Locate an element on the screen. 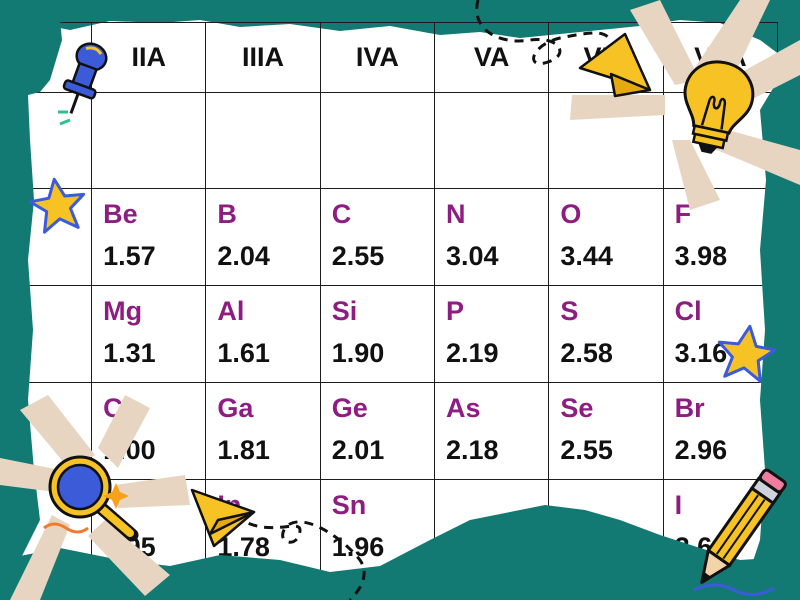  element-cell: Ga 1.81 is located at coordinates (263, 431).